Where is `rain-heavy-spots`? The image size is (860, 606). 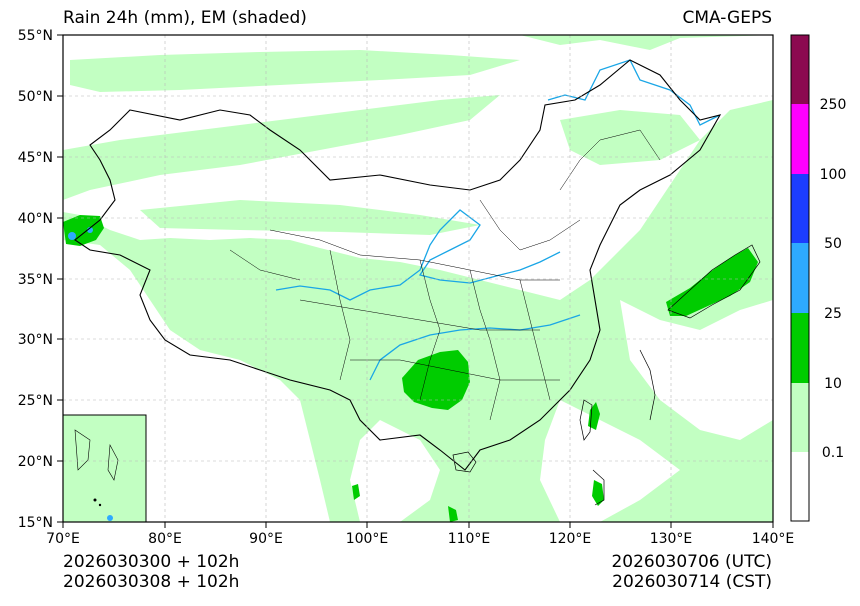
rain-heavy-spots is located at coordinates (80, 233).